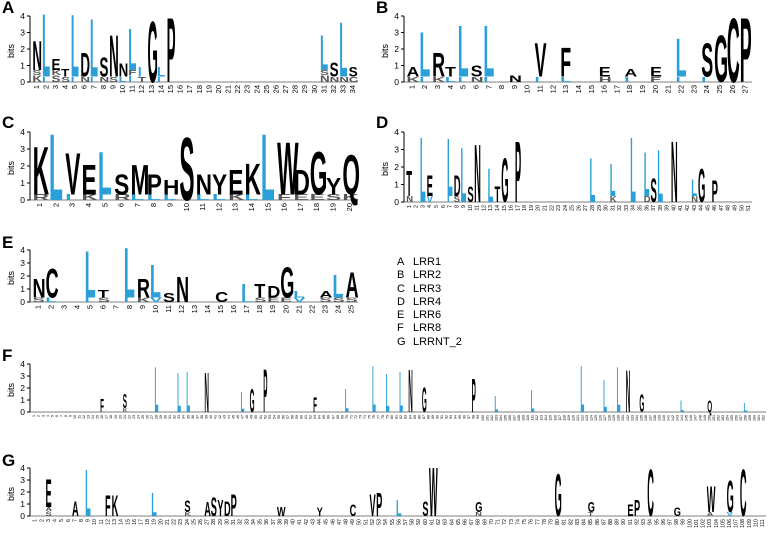  I want to click on x-tick-label: 85, so click(591, 522).